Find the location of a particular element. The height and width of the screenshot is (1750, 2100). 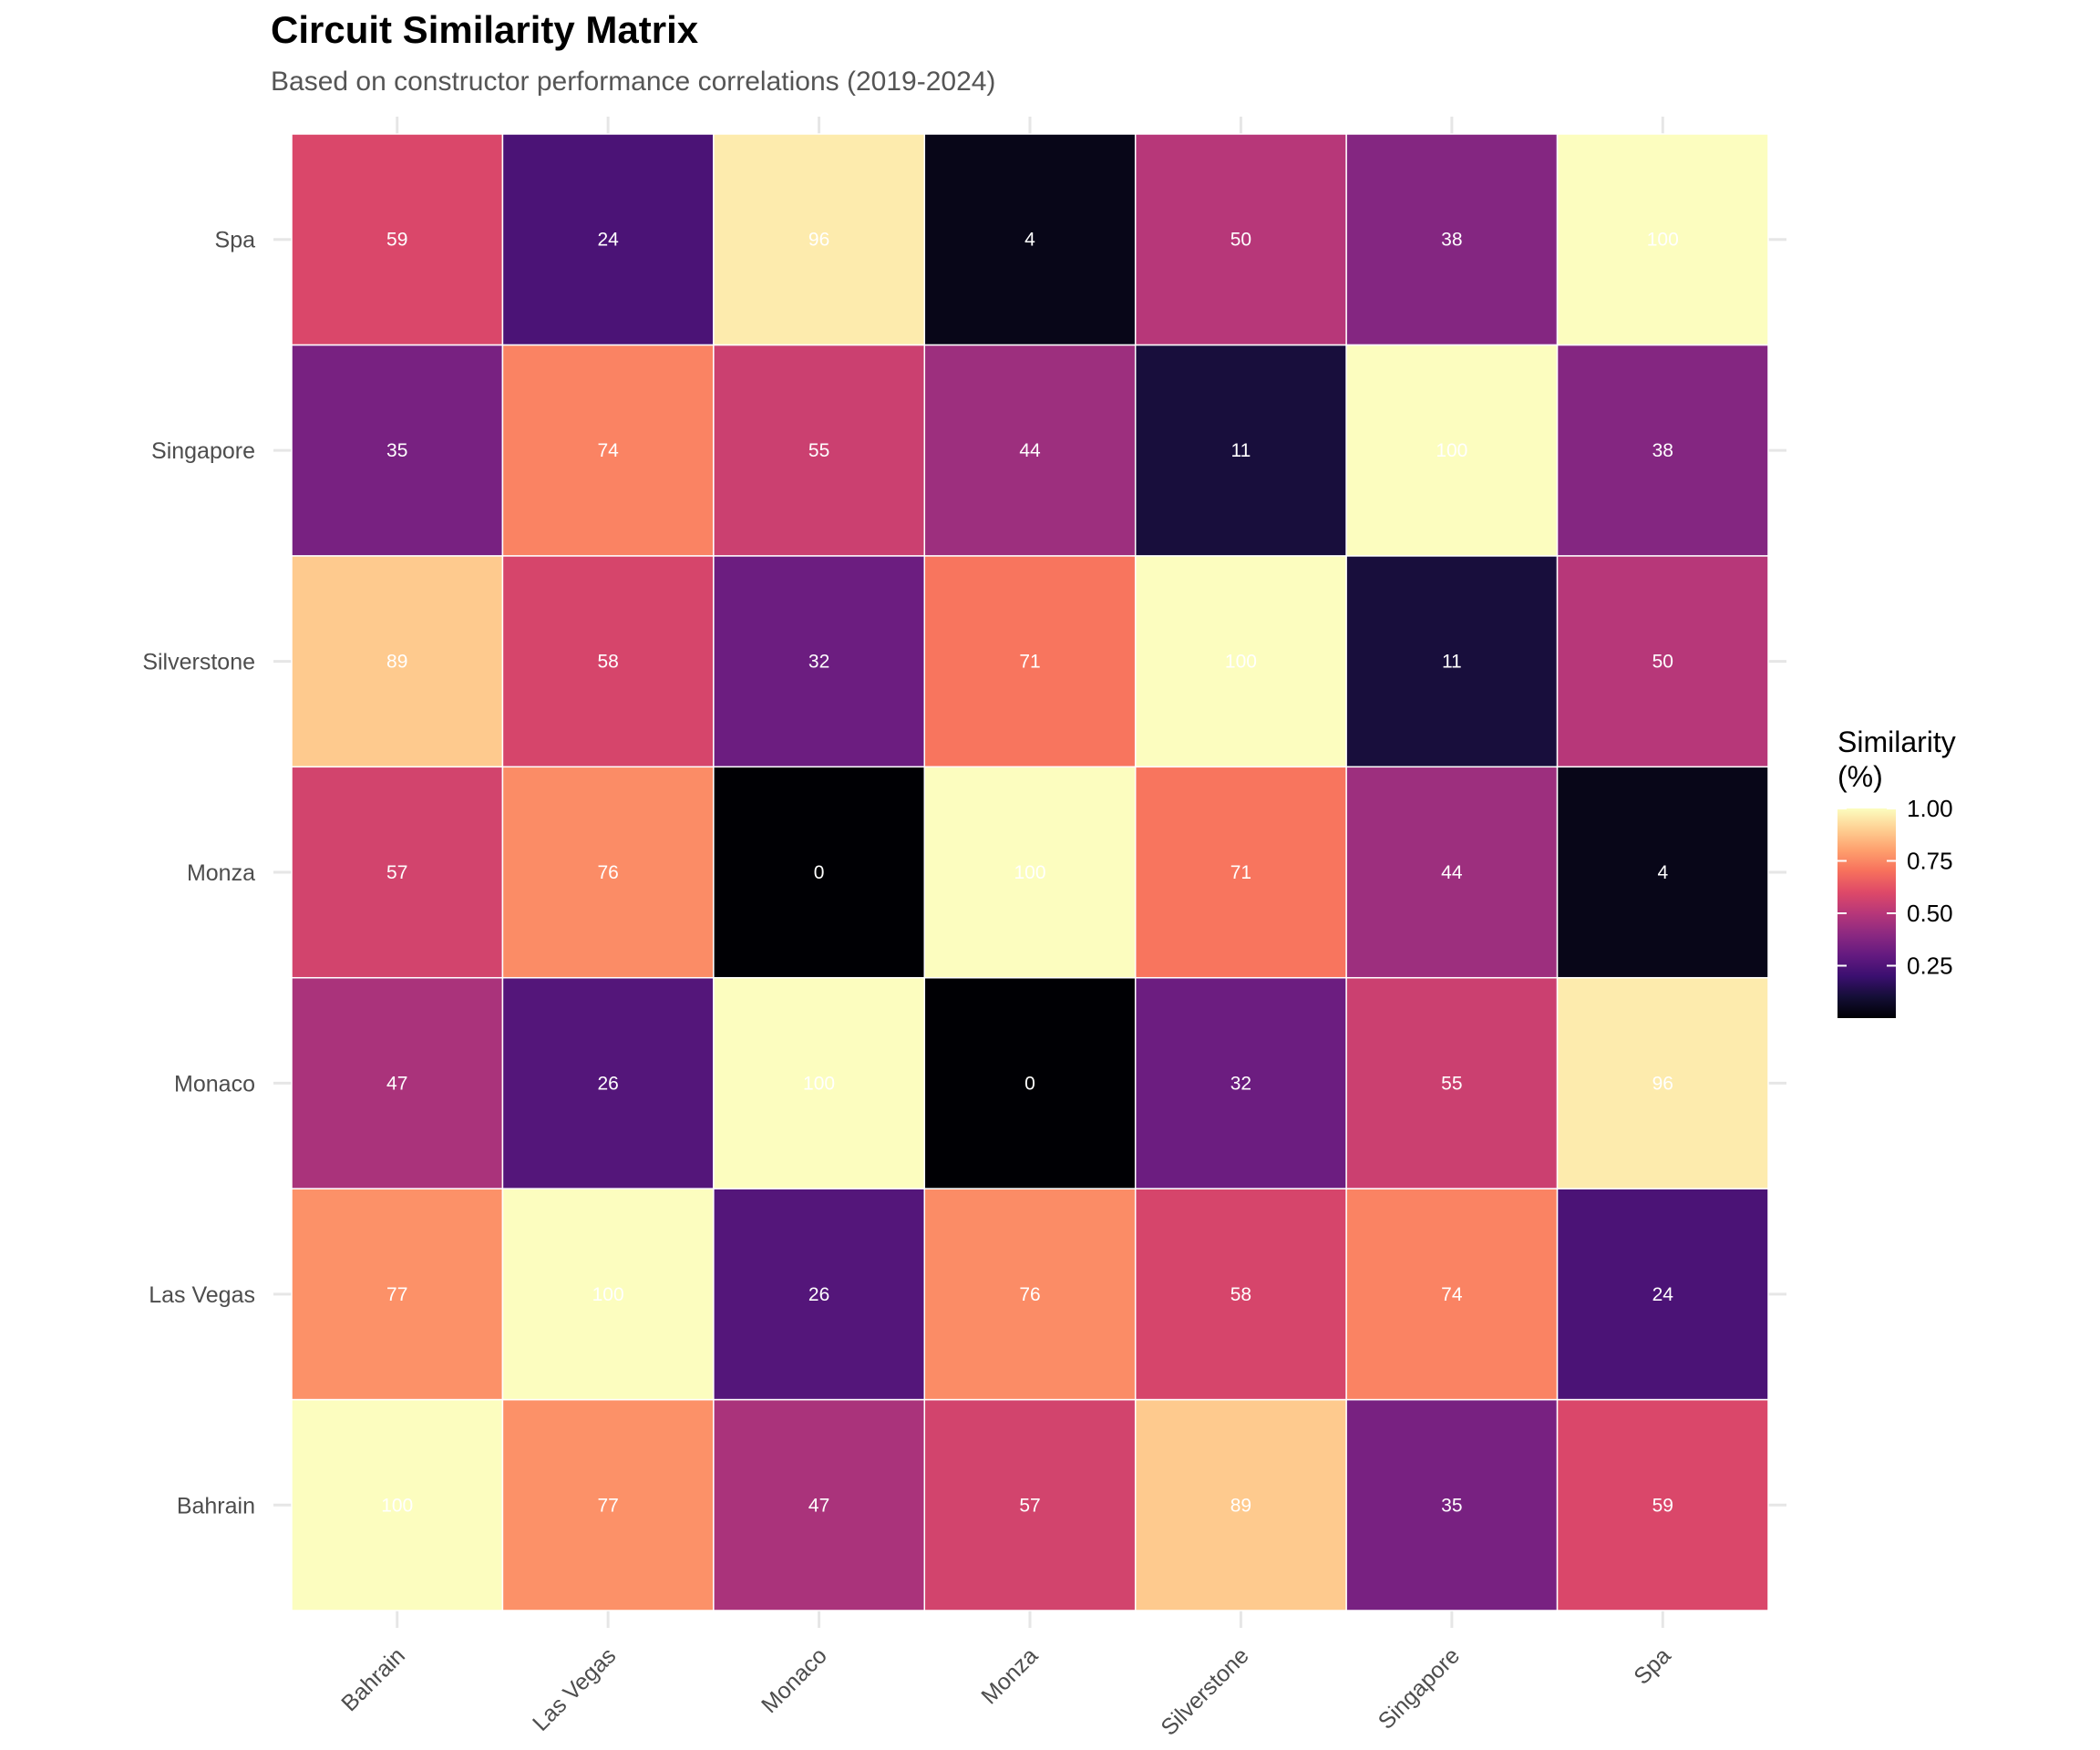

y-tick-label-spa: Spa is located at coordinates (236, 240).